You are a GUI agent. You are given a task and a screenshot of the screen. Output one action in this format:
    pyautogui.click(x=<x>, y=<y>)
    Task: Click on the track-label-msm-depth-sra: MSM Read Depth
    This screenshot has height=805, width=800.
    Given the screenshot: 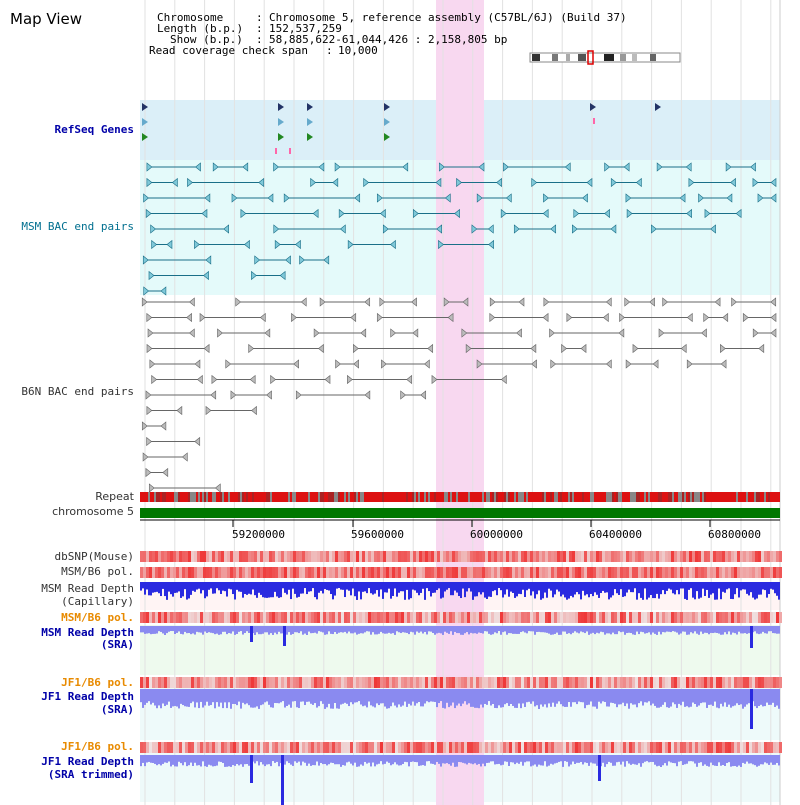 What is the action you would take?
    pyautogui.click(x=87, y=632)
    